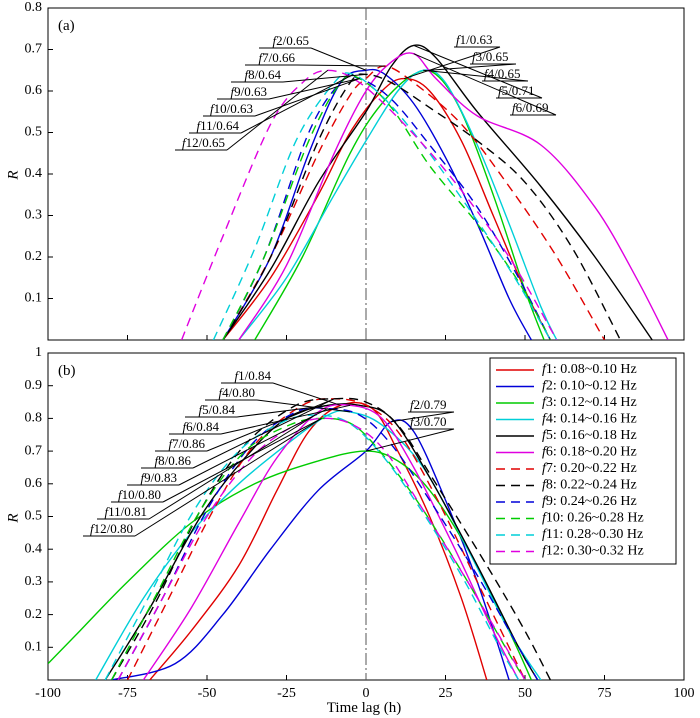 This screenshot has height=718, width=700. I want to click on peak-annotation: f11/0.64, so click(217, 125).